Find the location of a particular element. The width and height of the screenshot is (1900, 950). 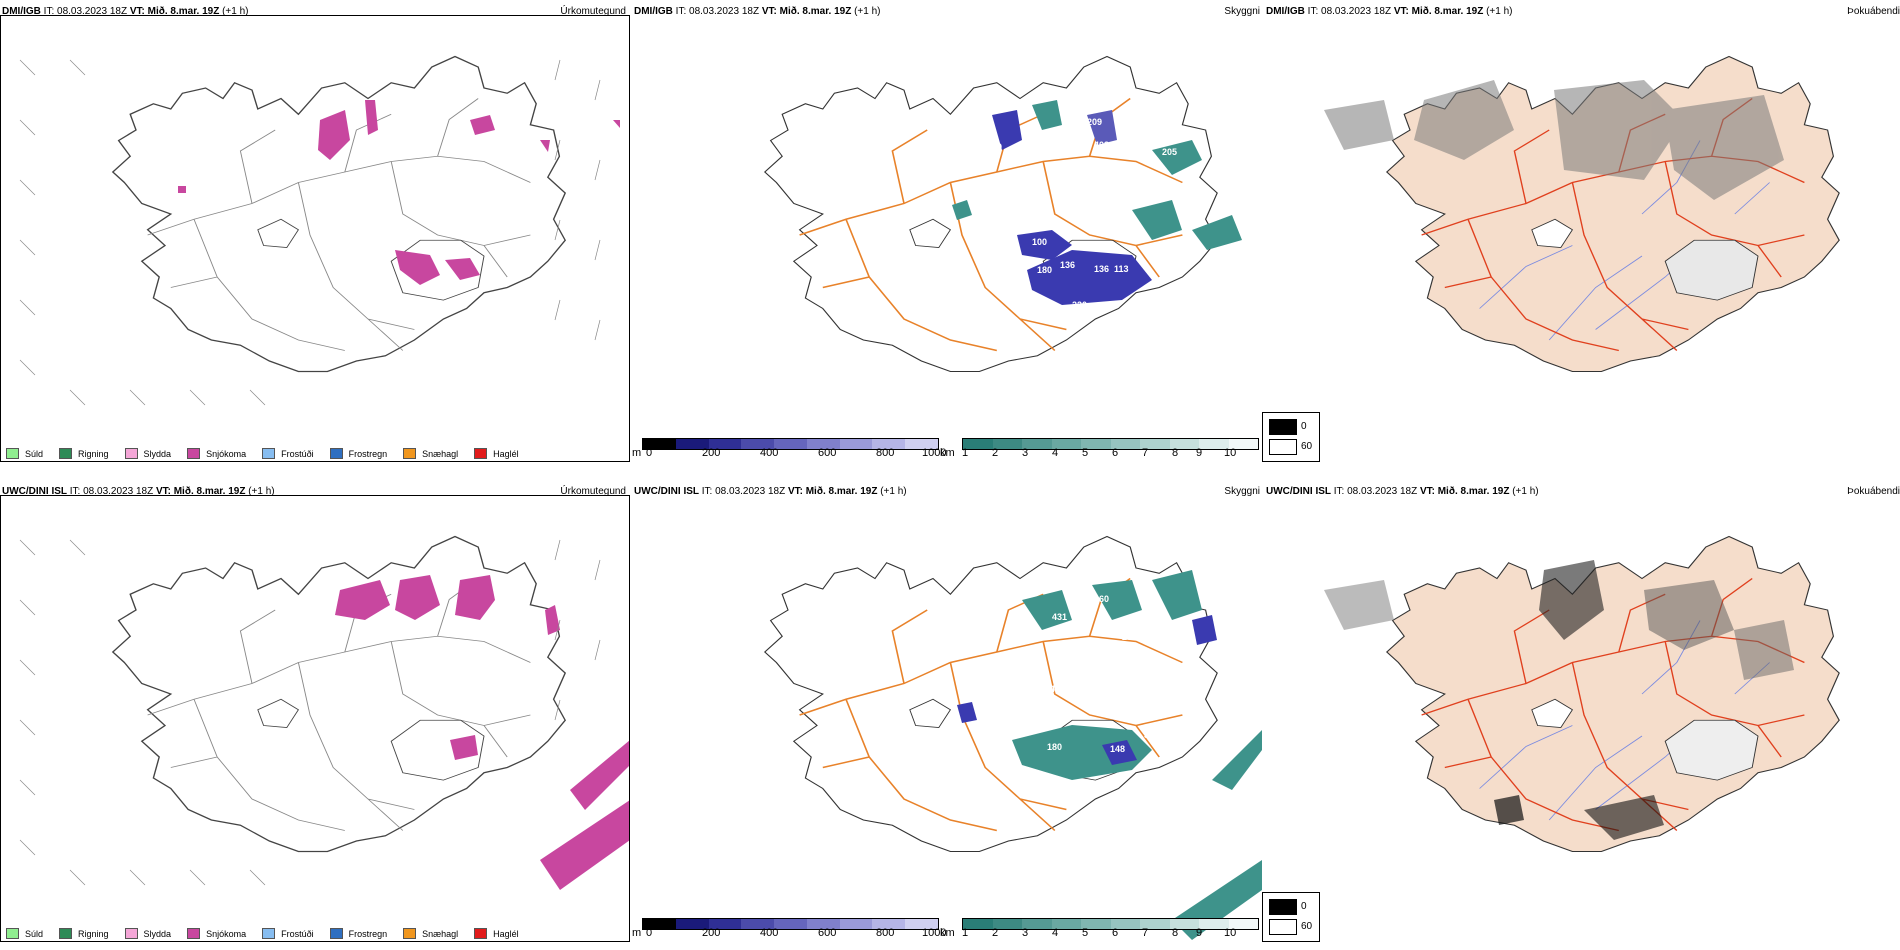

fog-title-row1: Þokuábendi is located at coordinates (1873, 11).